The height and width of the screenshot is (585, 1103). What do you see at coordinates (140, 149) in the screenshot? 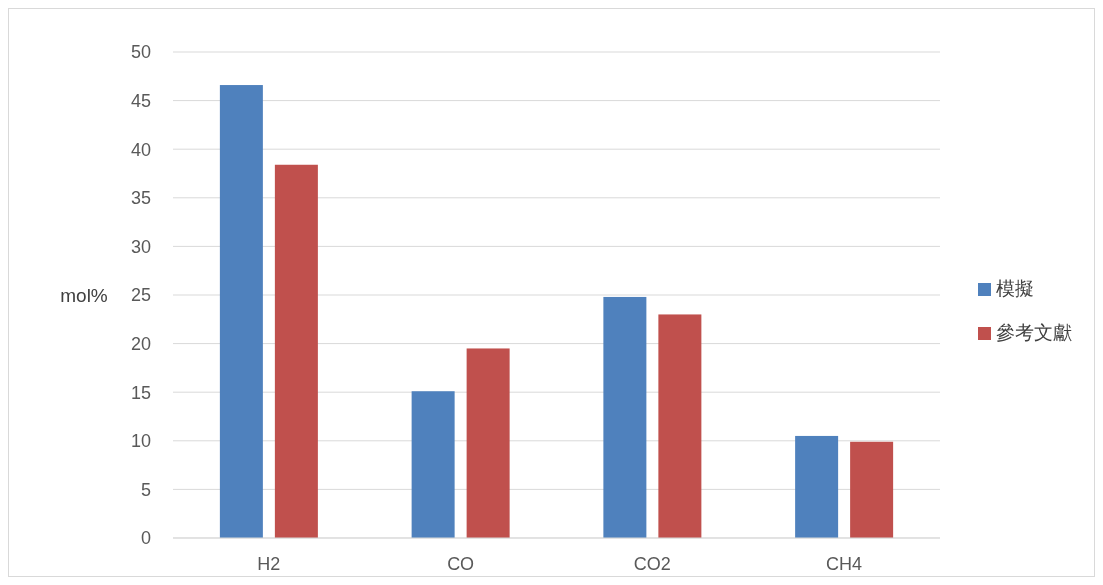
I see `y-tick-label: 40` at bounding box center [140, 149].